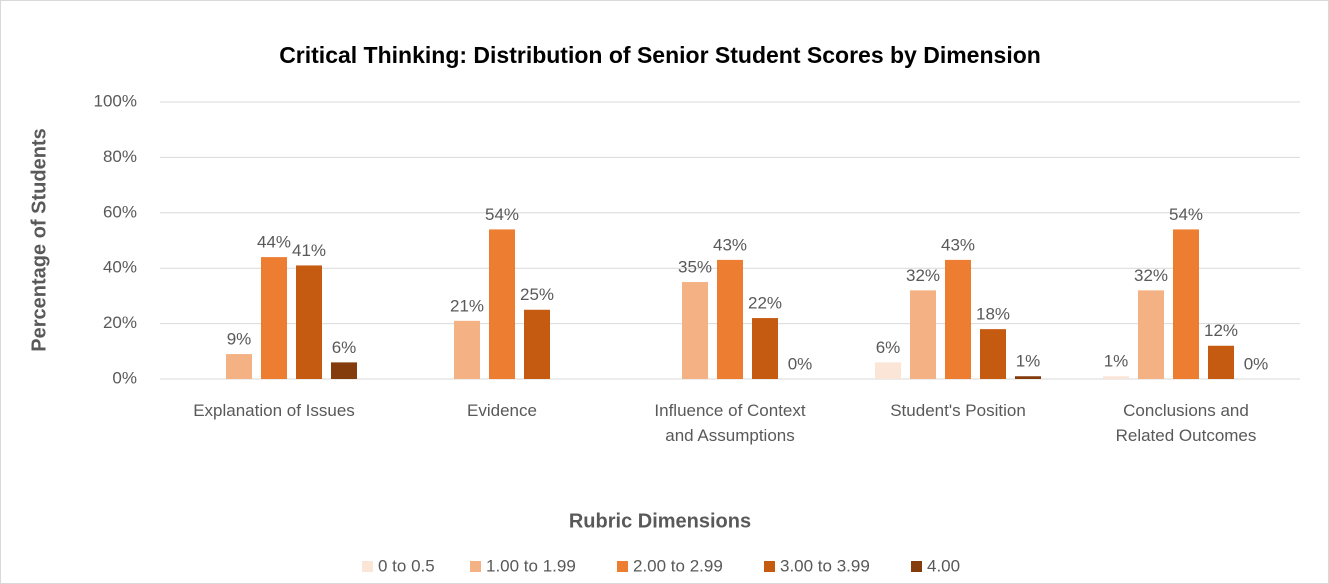 Image resolution: width=1329 pixels, height=584 pixels. Describe the element at coordinates (730, 423) in the screenshot. I see `x-tick-label: Influence of Context and Assumptions` at that location.